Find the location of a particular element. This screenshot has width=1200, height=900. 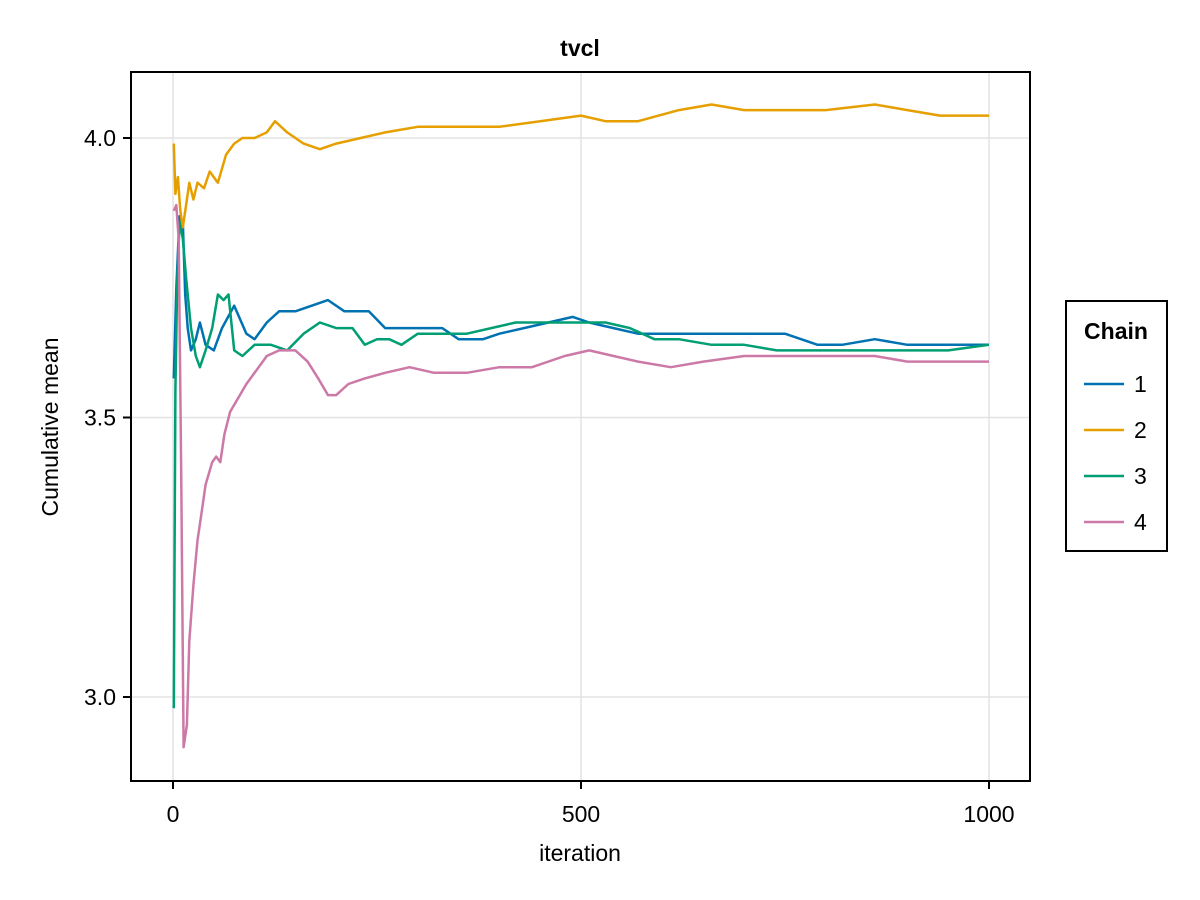

x-axis-label: iteration is located at coordinates (580, 853).